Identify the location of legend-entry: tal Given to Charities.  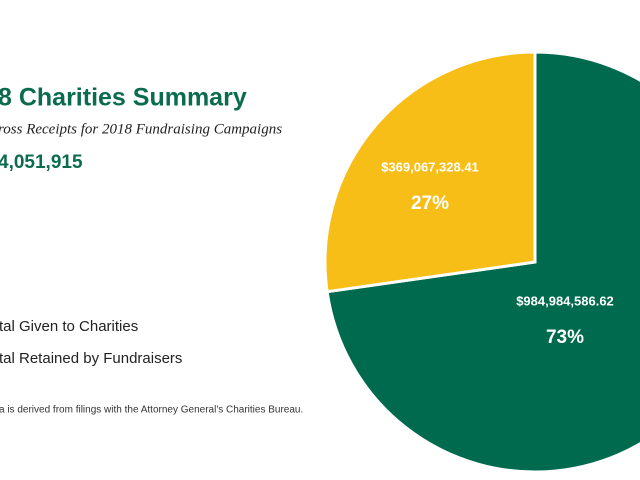
(69, 326).